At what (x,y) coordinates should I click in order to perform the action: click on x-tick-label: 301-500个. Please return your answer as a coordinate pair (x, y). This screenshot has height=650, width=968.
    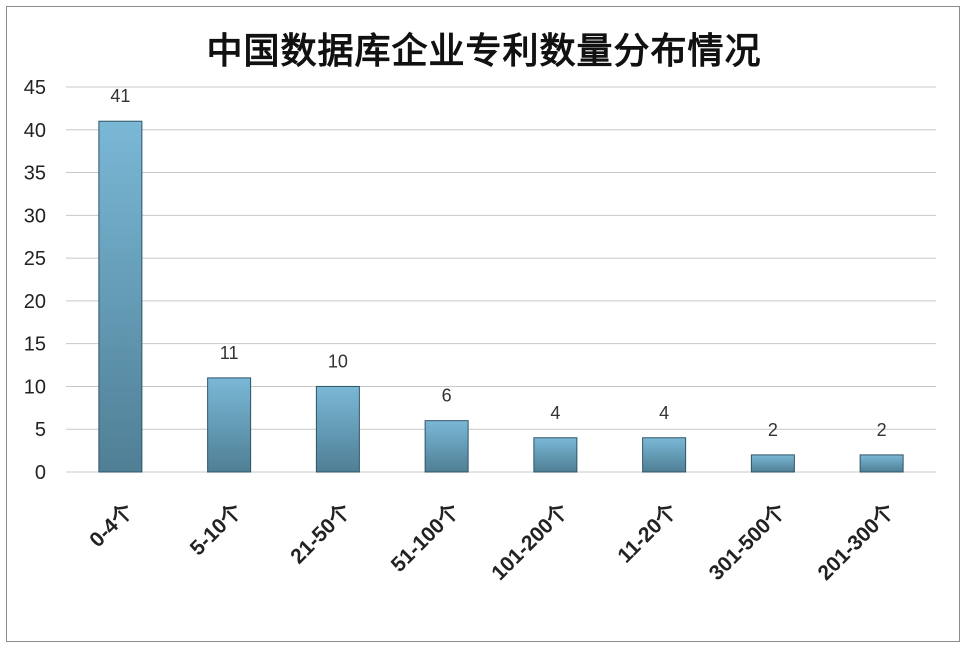
    Looking at the image, I should click on (748, 542).